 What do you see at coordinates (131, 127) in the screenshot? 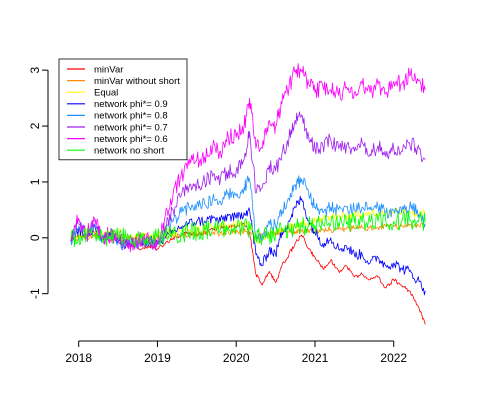
I see `legend-label-network-phi-0-7: network phi*= 0.7` at bounding box center [131, 127].